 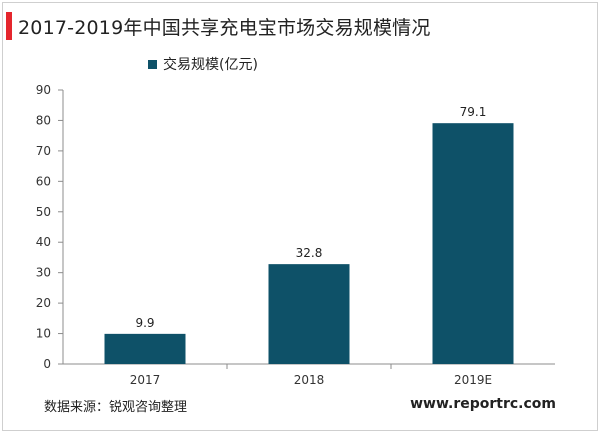 I want to click on x-tick-label: 2018, so click(x=309, y=380).